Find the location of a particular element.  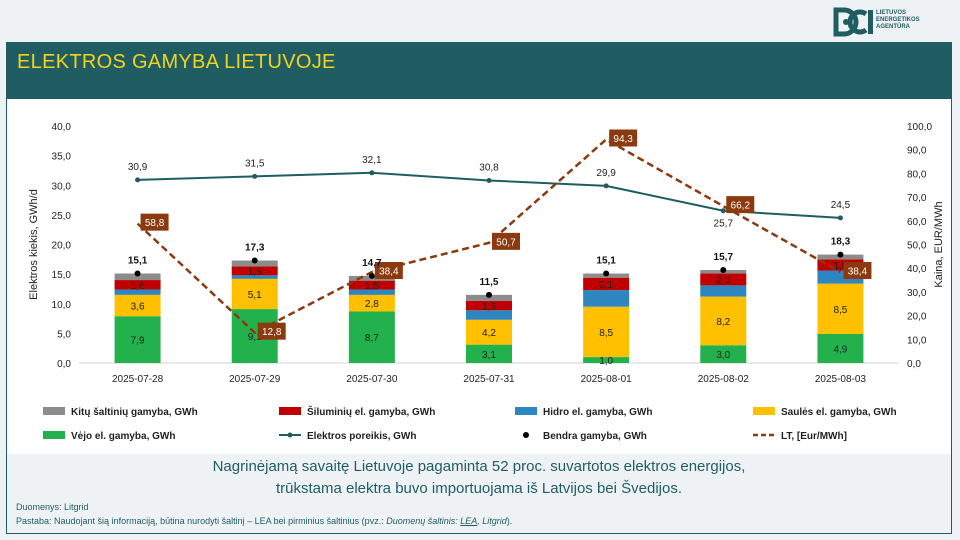

bar-value-label: 7,9 is located at coordinates (138, 341).